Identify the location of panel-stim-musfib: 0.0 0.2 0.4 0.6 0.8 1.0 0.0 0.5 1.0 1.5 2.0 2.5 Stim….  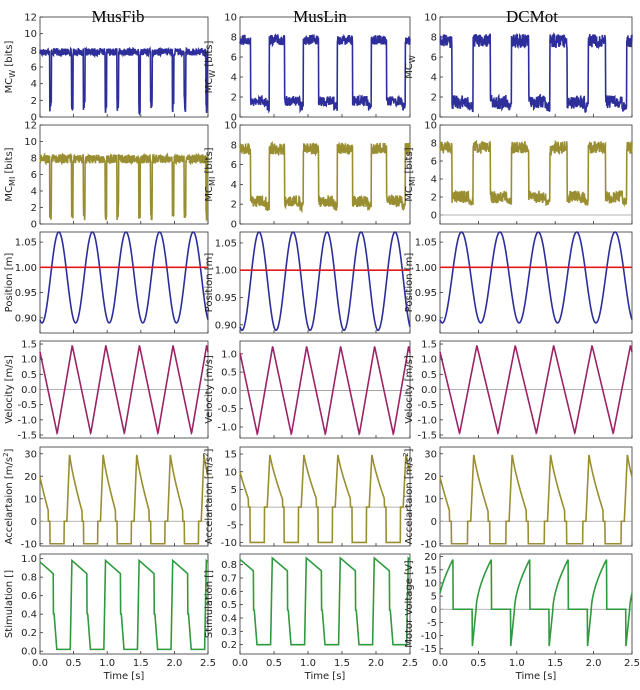
(110, 617).